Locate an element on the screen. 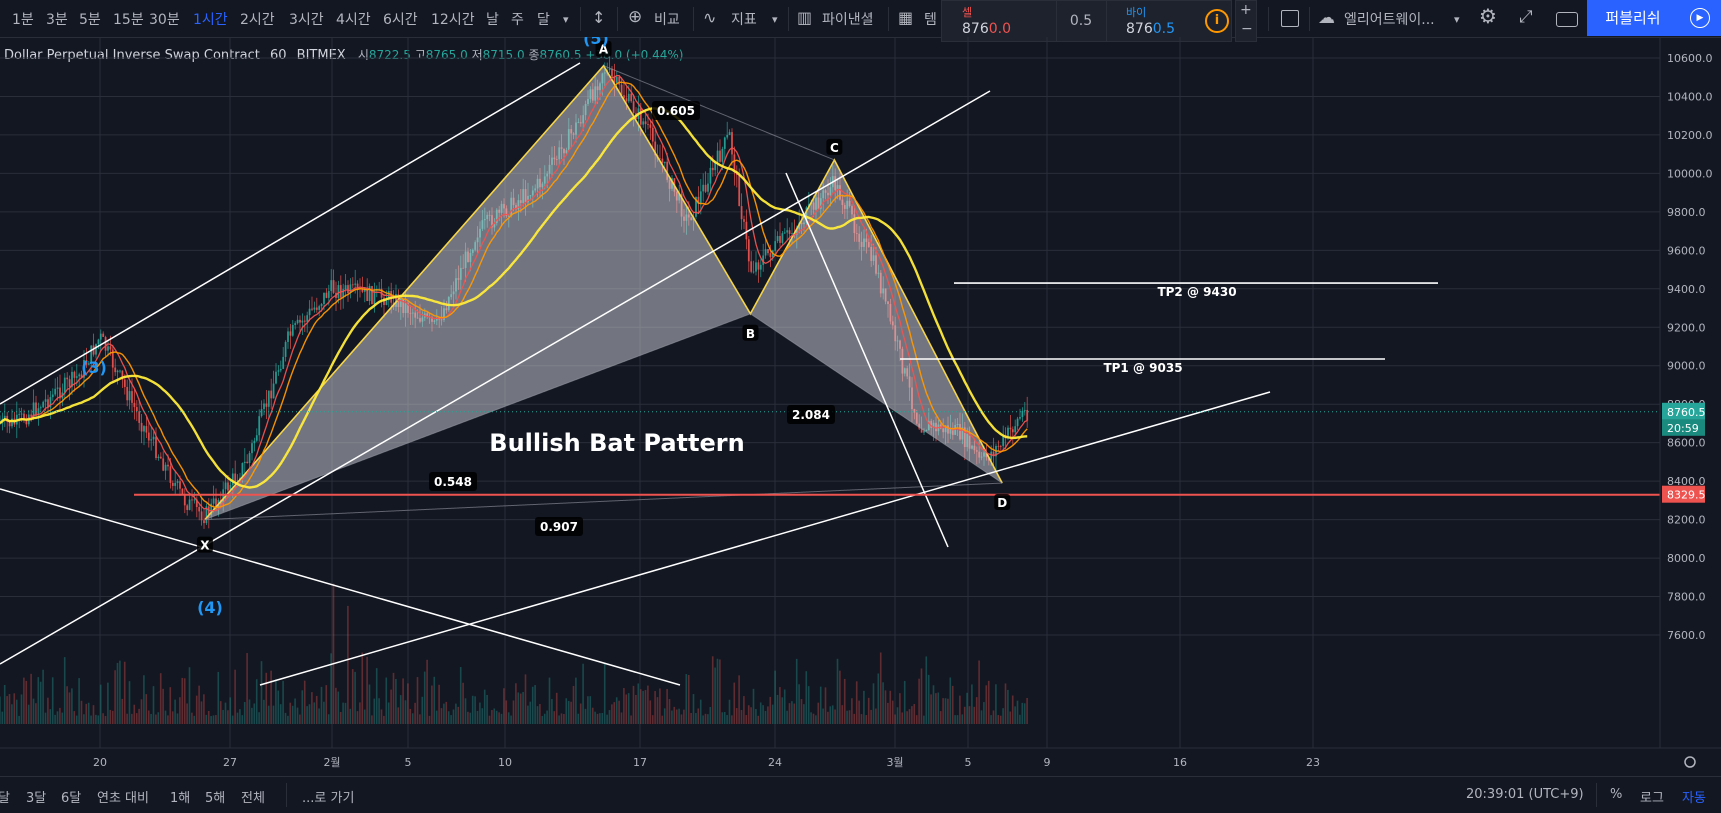  timeframe-9: 6시간 is located at coordinates (400, 20).